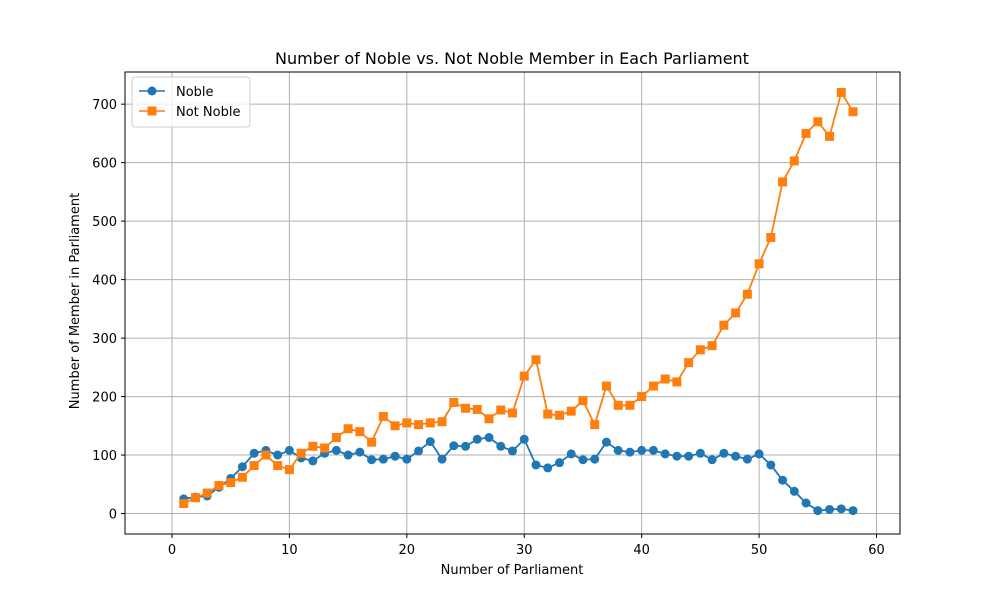 The height and width of the screenshot is (600, 1000). I want to click on x-tick-label: 20, so click(407, 550).